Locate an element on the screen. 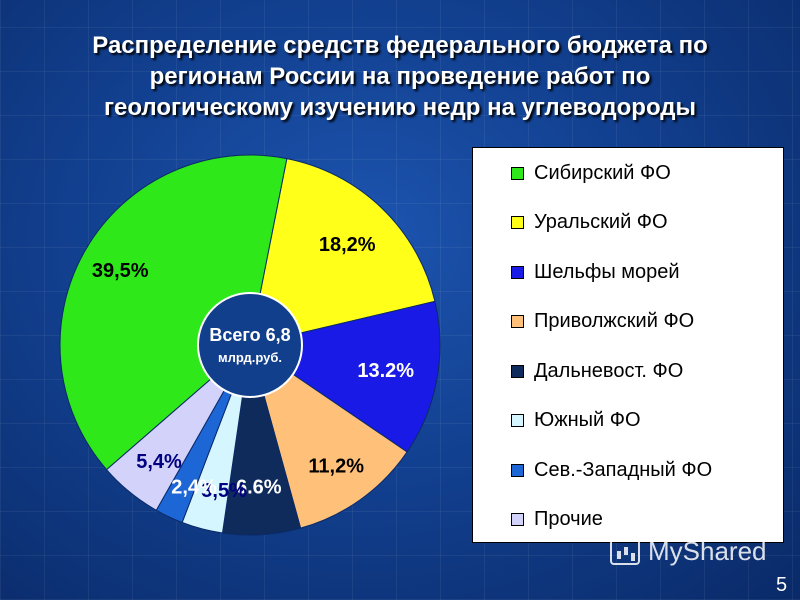 The image size is (800, 600). legend-label: Уральский ФО is located at coordinates (601, 222).